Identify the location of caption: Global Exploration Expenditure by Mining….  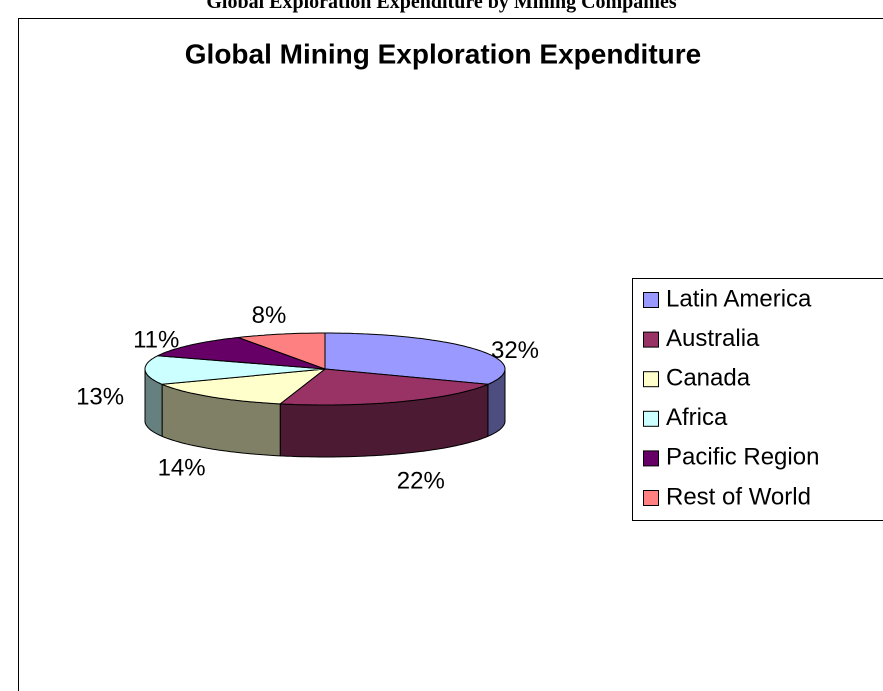
(441, 6).